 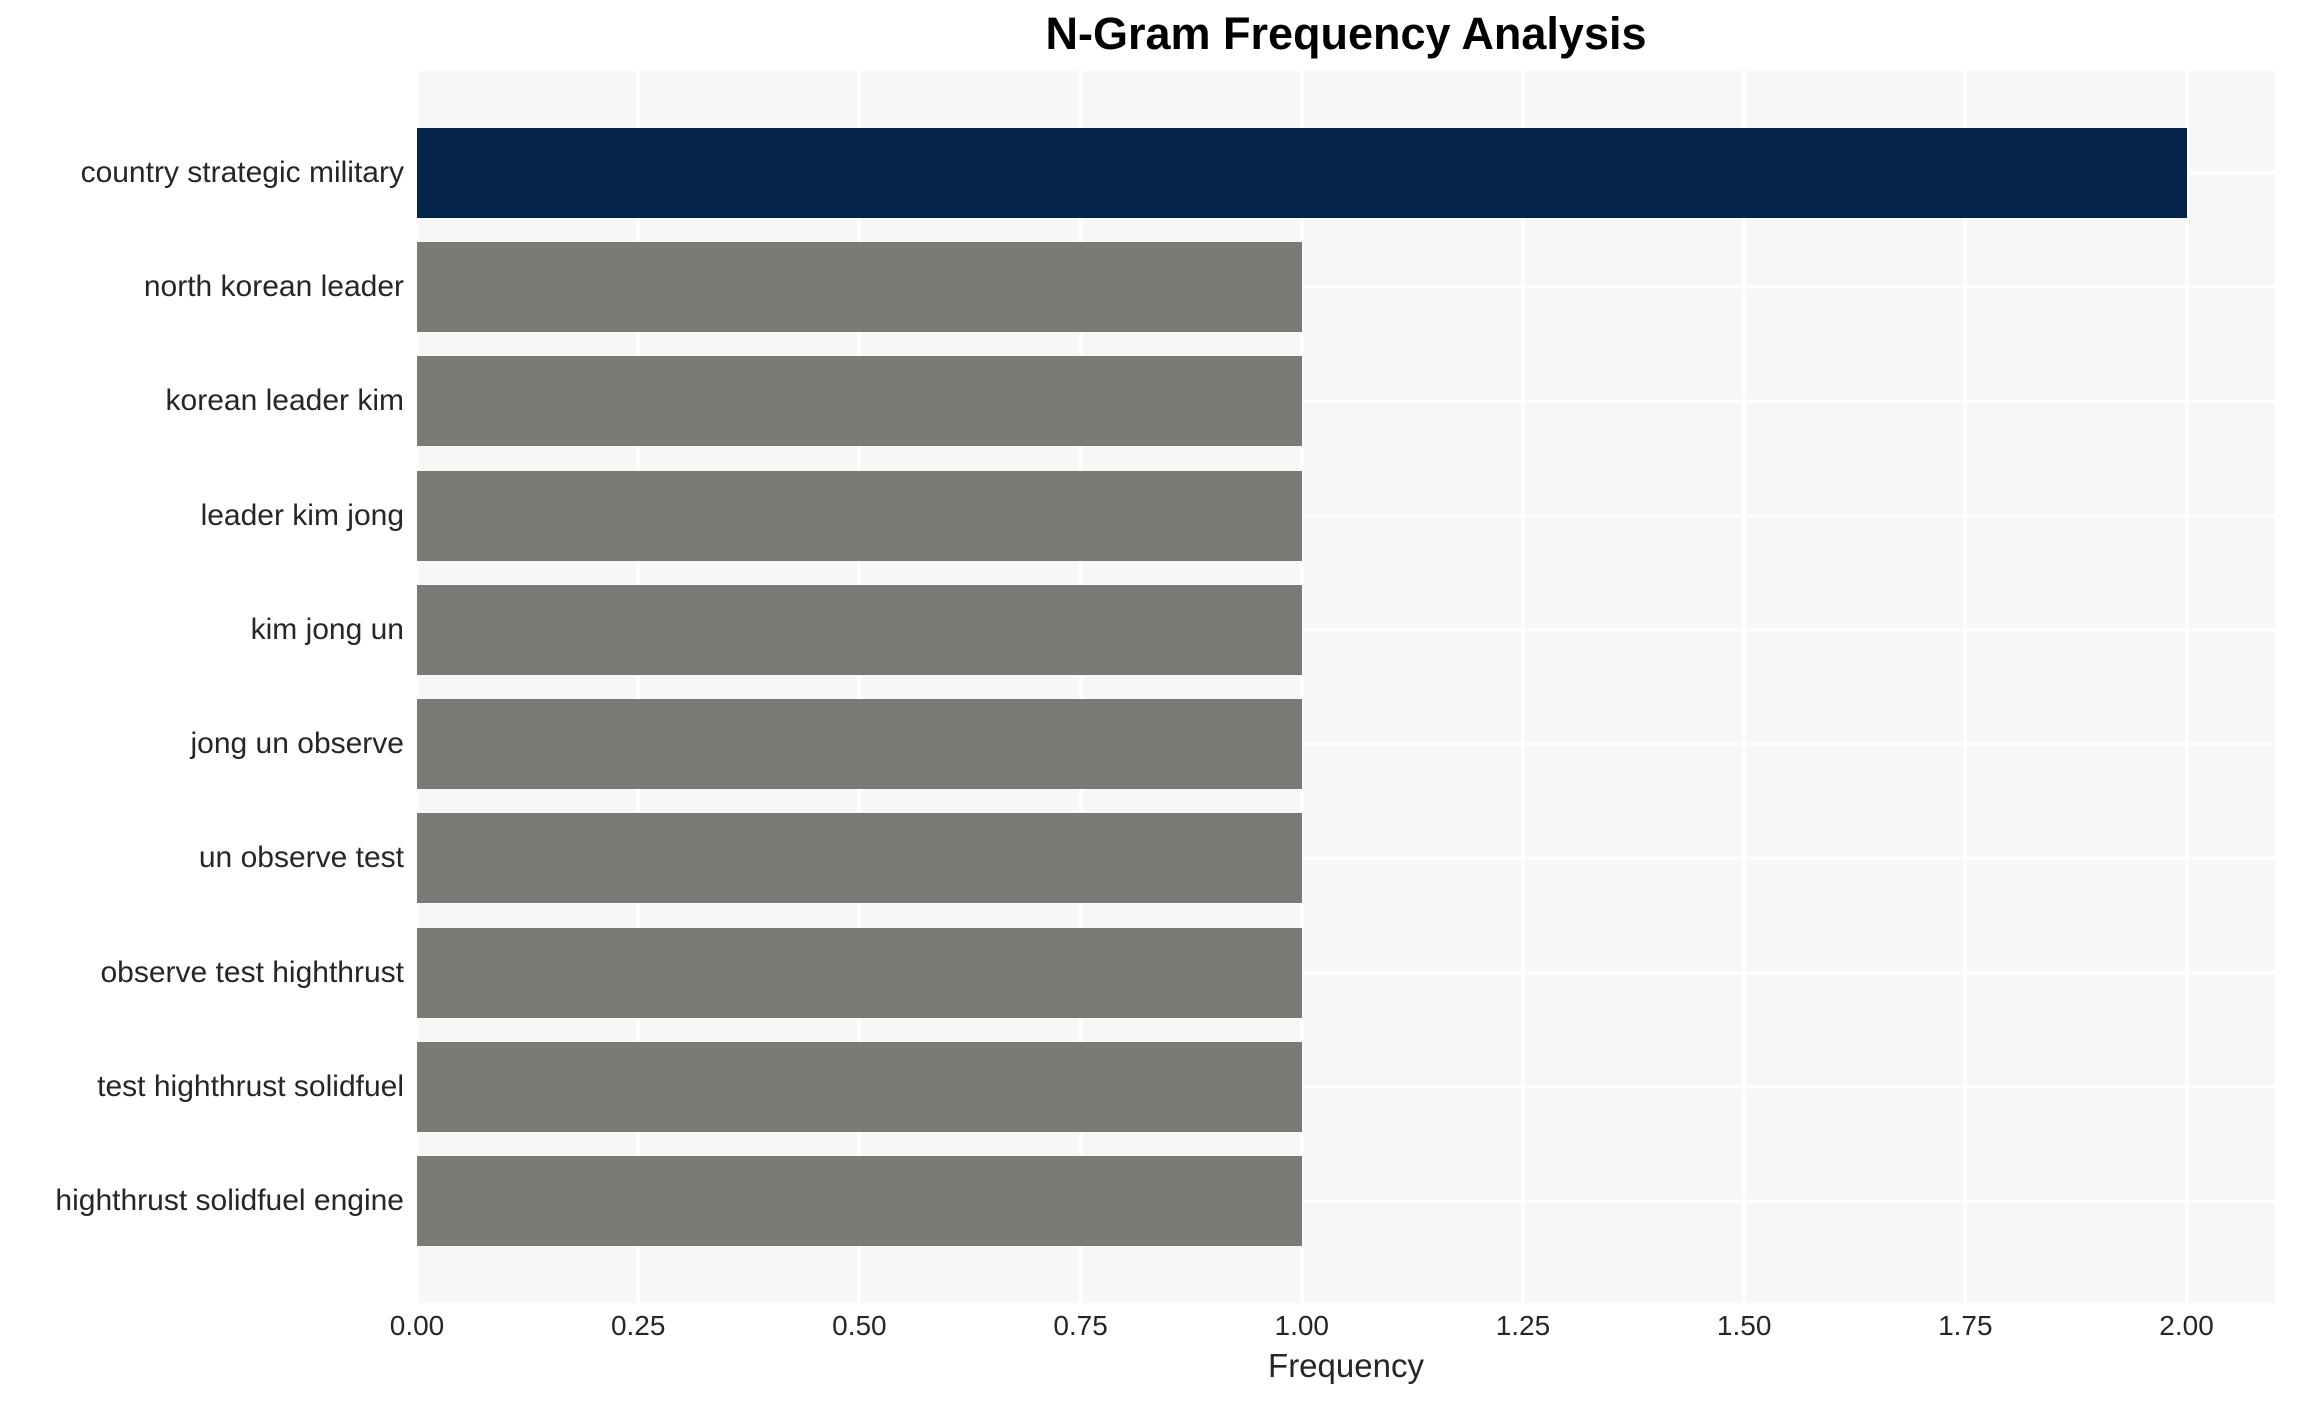 What do you see at coordinates (1080, 1325) in the screenshot?
I see `x-tick-label: 0.75` at bounding box center [1080, 1325].